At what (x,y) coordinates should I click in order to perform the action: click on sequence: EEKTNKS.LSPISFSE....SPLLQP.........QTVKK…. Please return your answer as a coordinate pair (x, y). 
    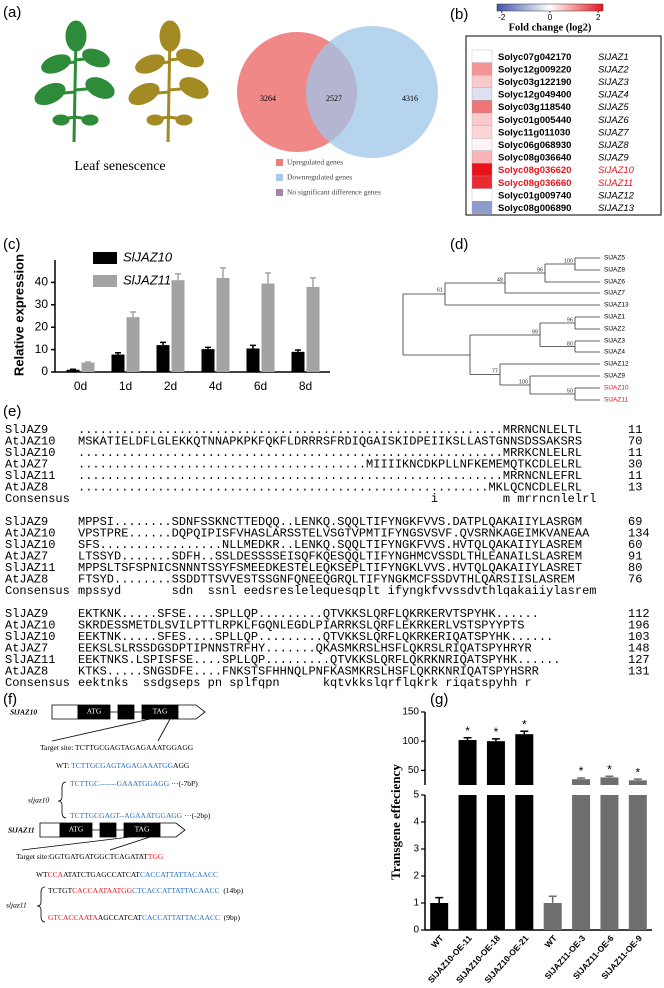
    Looking at the image, I should click on (319, 660).